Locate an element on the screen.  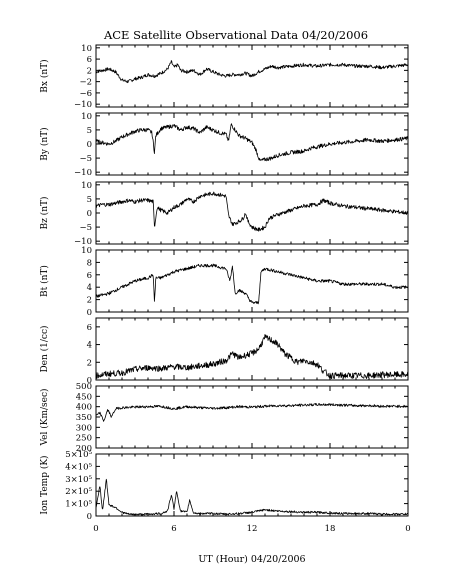
y-axis-label: Bx (nT) is located at coordinates (44, 75).